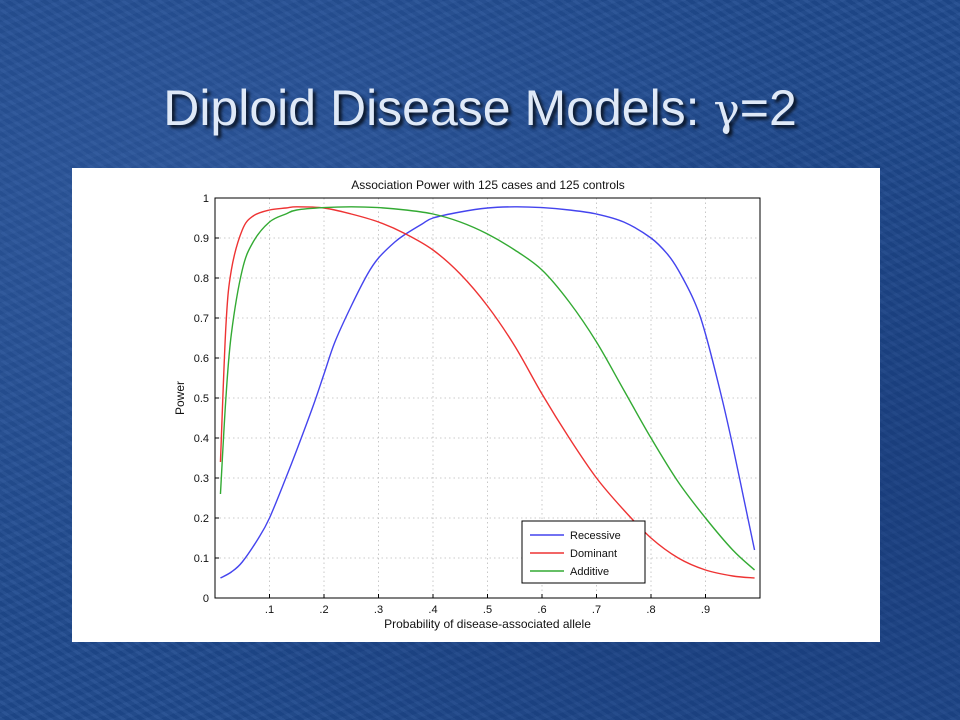 This screenshot has height=720, width=960. Describe the element at coordinates (201, 479) in the screenshot. I see `y-tick-label: 0.3` at that location.